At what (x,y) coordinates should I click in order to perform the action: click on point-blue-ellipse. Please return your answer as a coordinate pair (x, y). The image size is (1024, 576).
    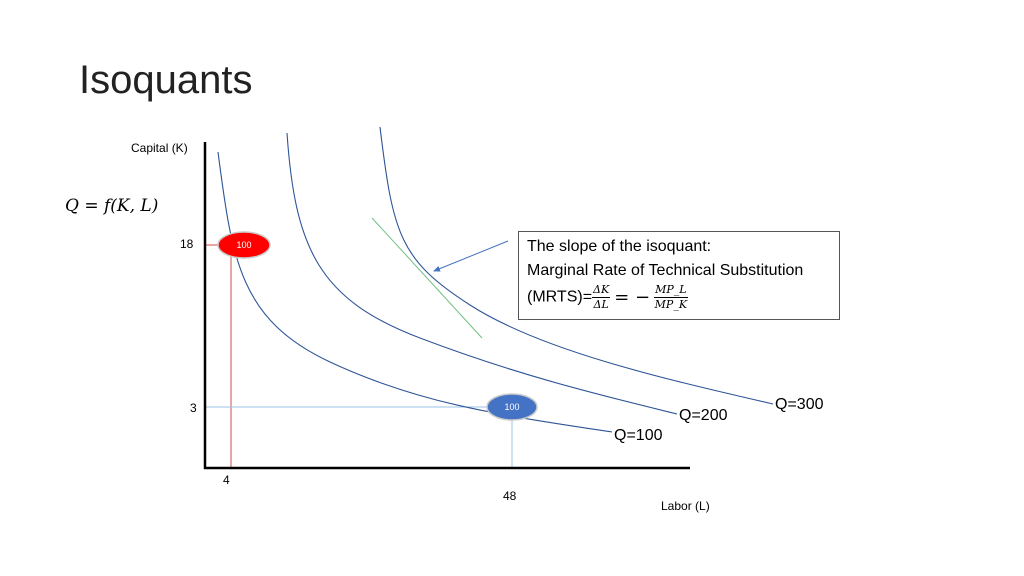
    Looking at the image, I should click on (512, 407).